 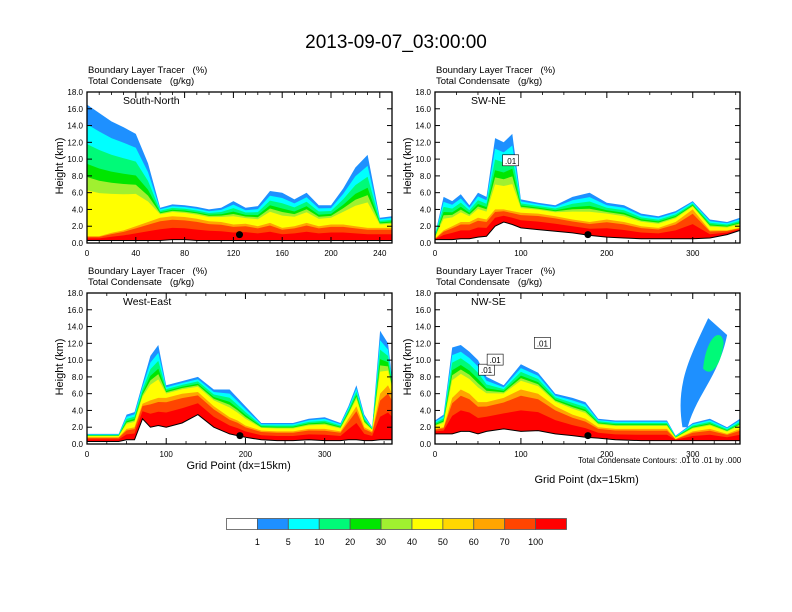 I want to click on colorbar, so click(x=396, y=524).